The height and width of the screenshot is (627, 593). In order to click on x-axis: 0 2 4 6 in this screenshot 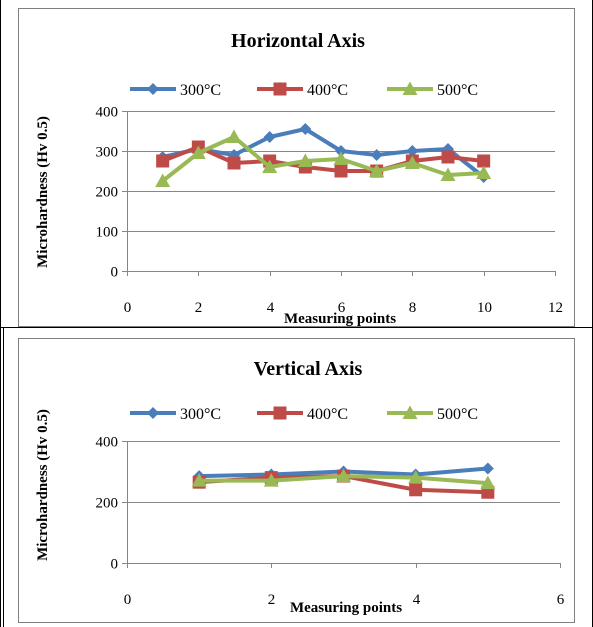, I will do `click(344, 585)`.